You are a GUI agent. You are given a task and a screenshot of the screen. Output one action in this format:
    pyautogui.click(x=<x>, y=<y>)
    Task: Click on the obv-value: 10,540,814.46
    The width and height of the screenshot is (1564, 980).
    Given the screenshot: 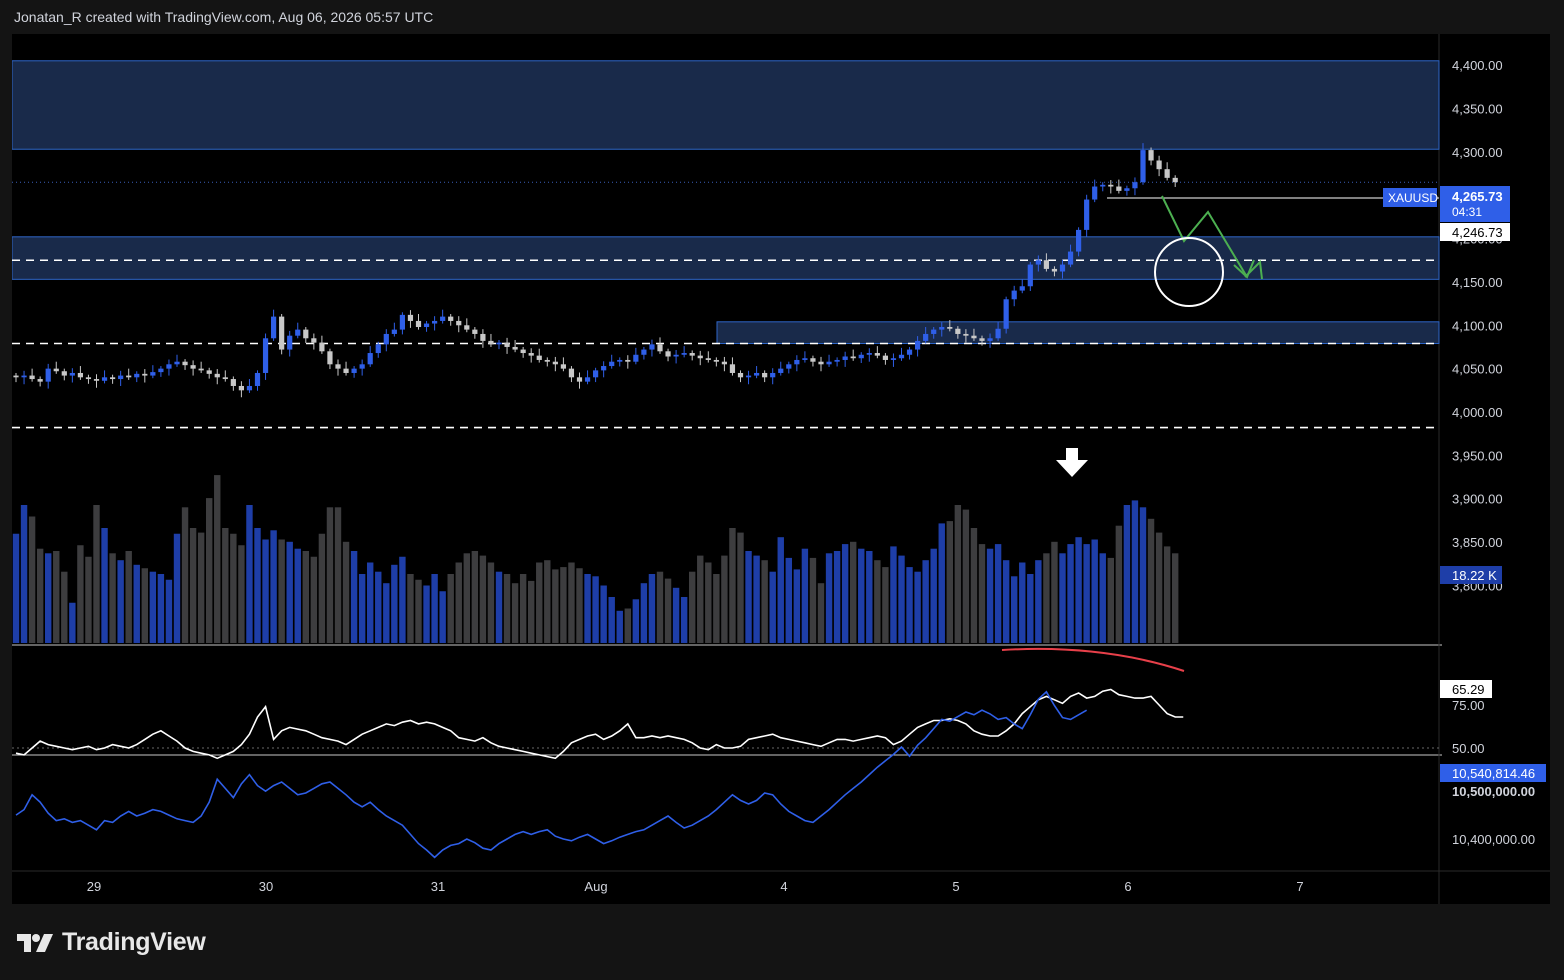 What is the action you would take?
    pyautogui.click(x=1493, y=773)
    